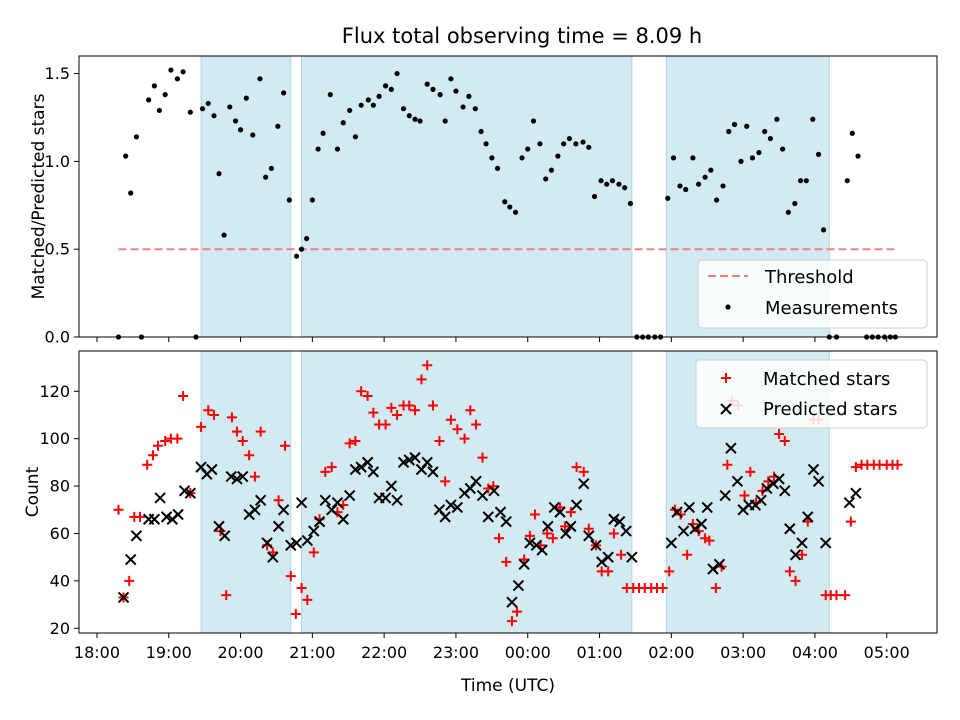  Describe the element at coordinates (528, 652) in the screenshot. I see `x-tick-label: 00:00` at that location.